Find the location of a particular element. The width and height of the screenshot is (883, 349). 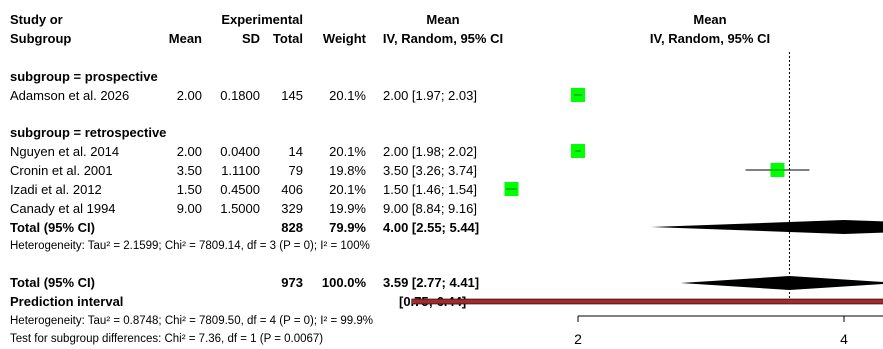

study-total: 14 is located at coordinates (296, 151).